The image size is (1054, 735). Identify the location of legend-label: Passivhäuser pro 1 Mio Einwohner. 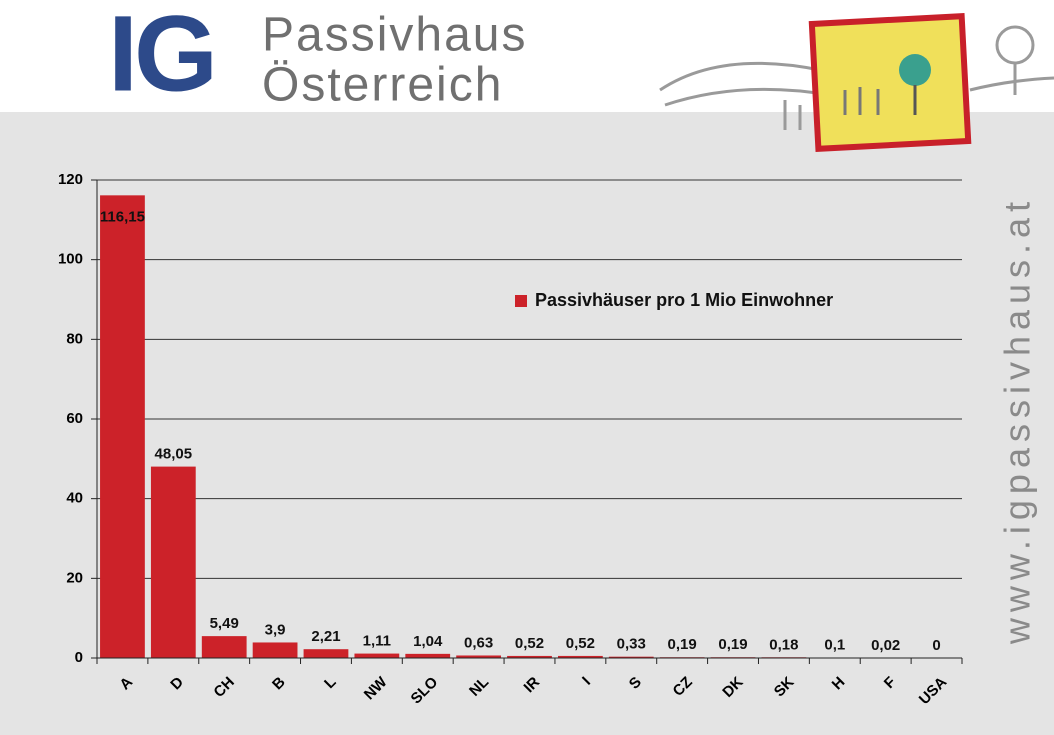
(684, 300).